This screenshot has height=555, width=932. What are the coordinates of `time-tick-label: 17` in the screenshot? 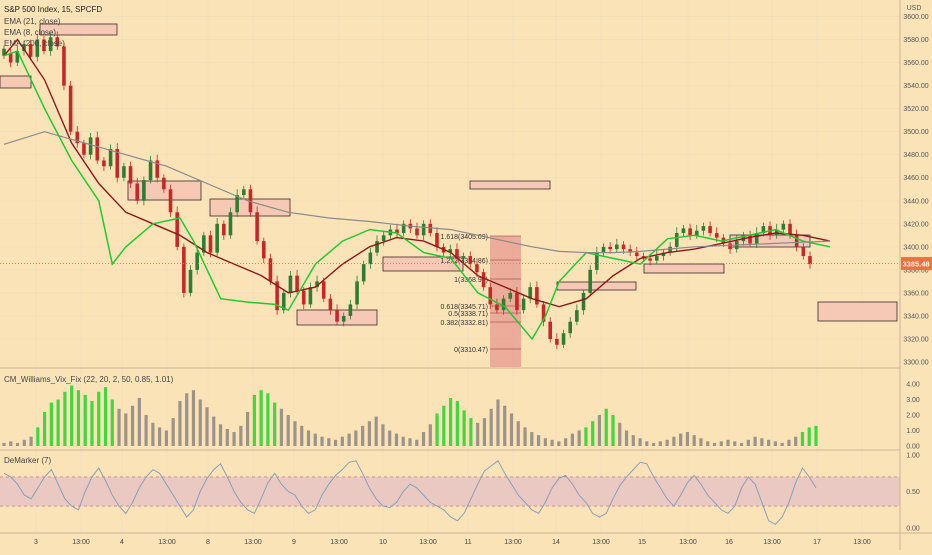 It's located at (817, 542).